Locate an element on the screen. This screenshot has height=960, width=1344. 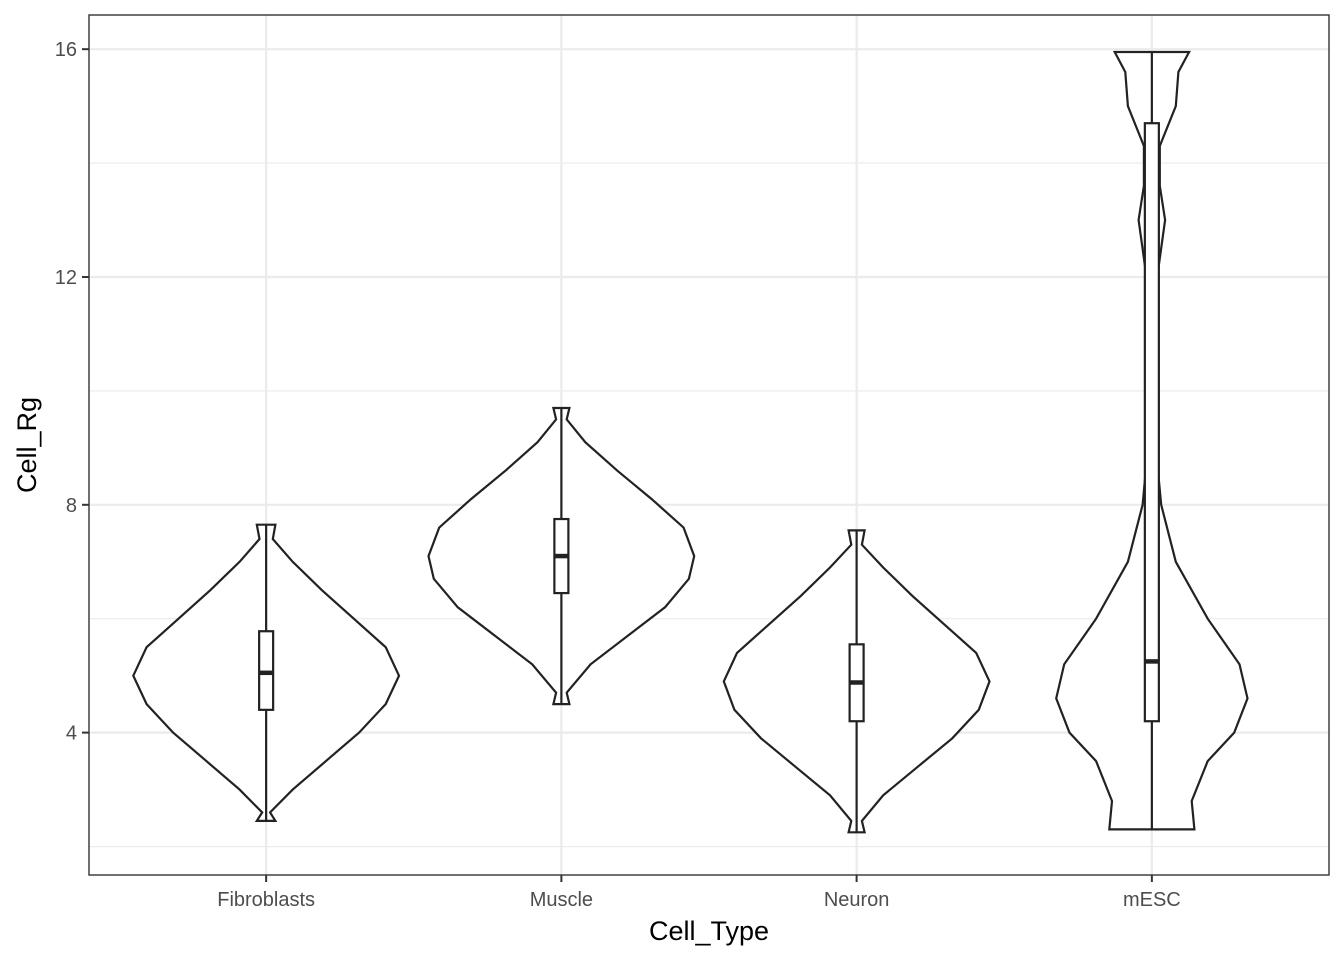
x-axis-title: Cell_Type is located at coordinates (709, 931).